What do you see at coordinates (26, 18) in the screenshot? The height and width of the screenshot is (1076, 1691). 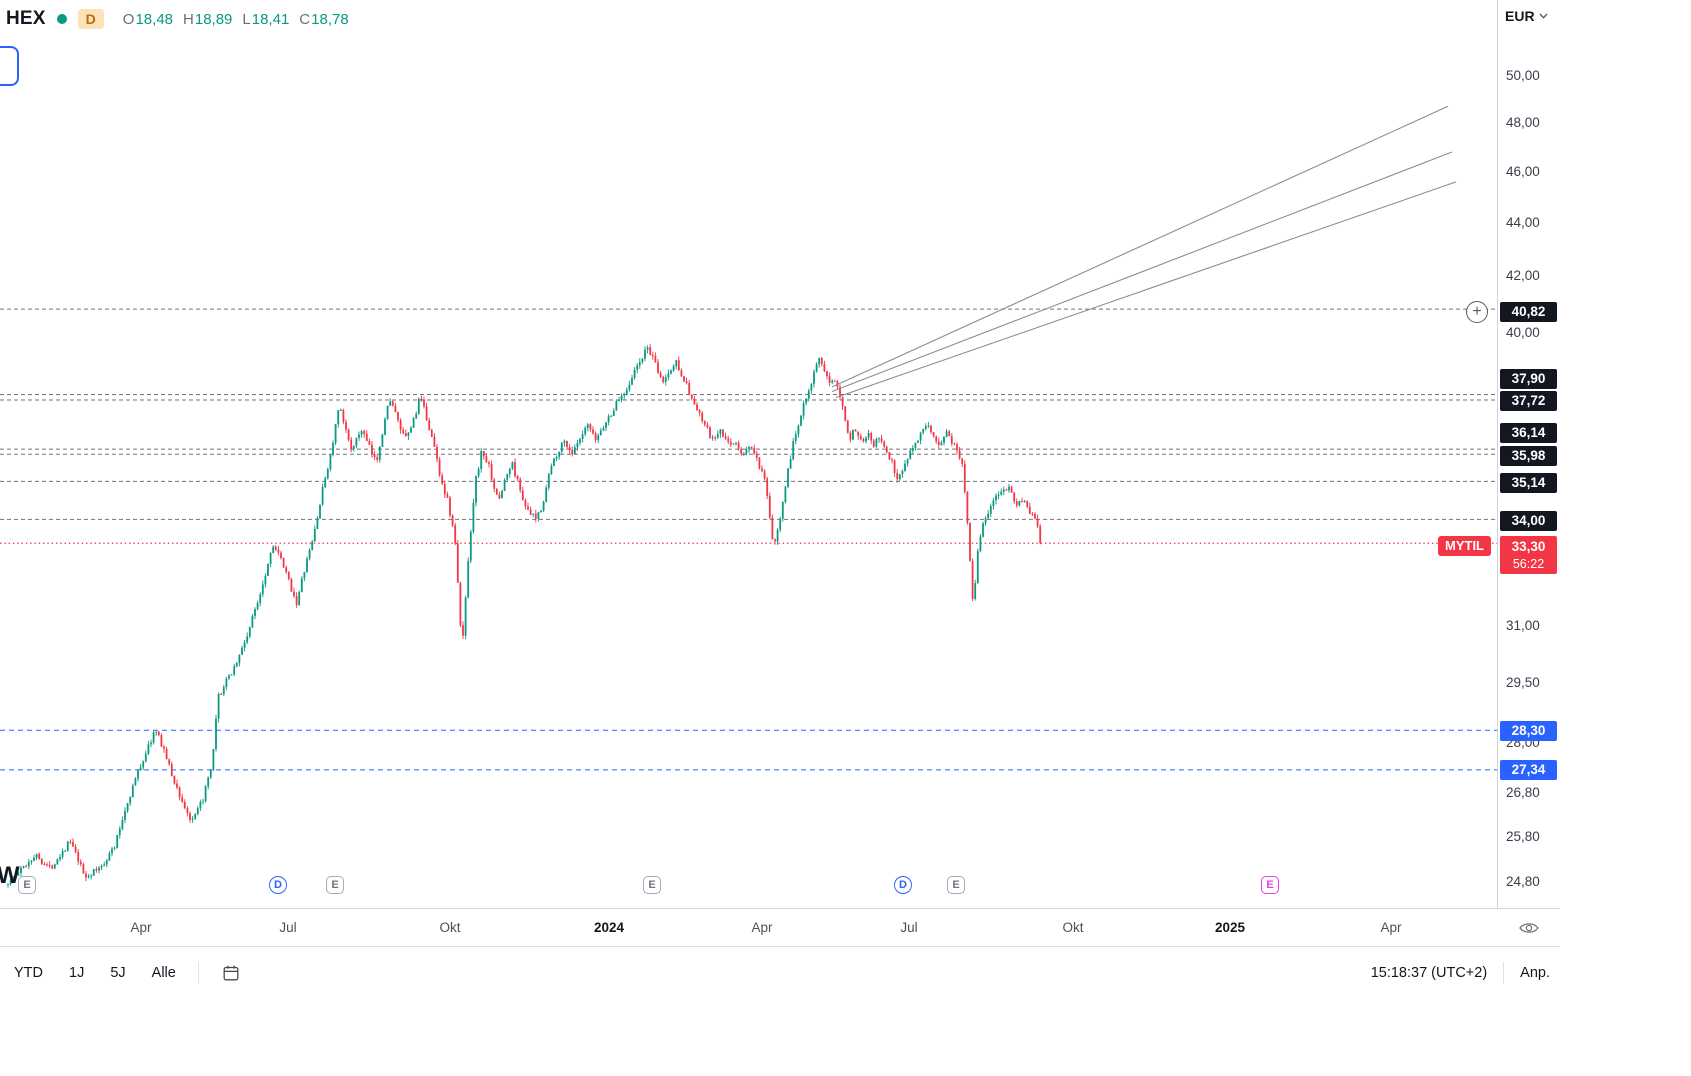 I see `symbol-name: HEX` at bounding box center [26, 18].